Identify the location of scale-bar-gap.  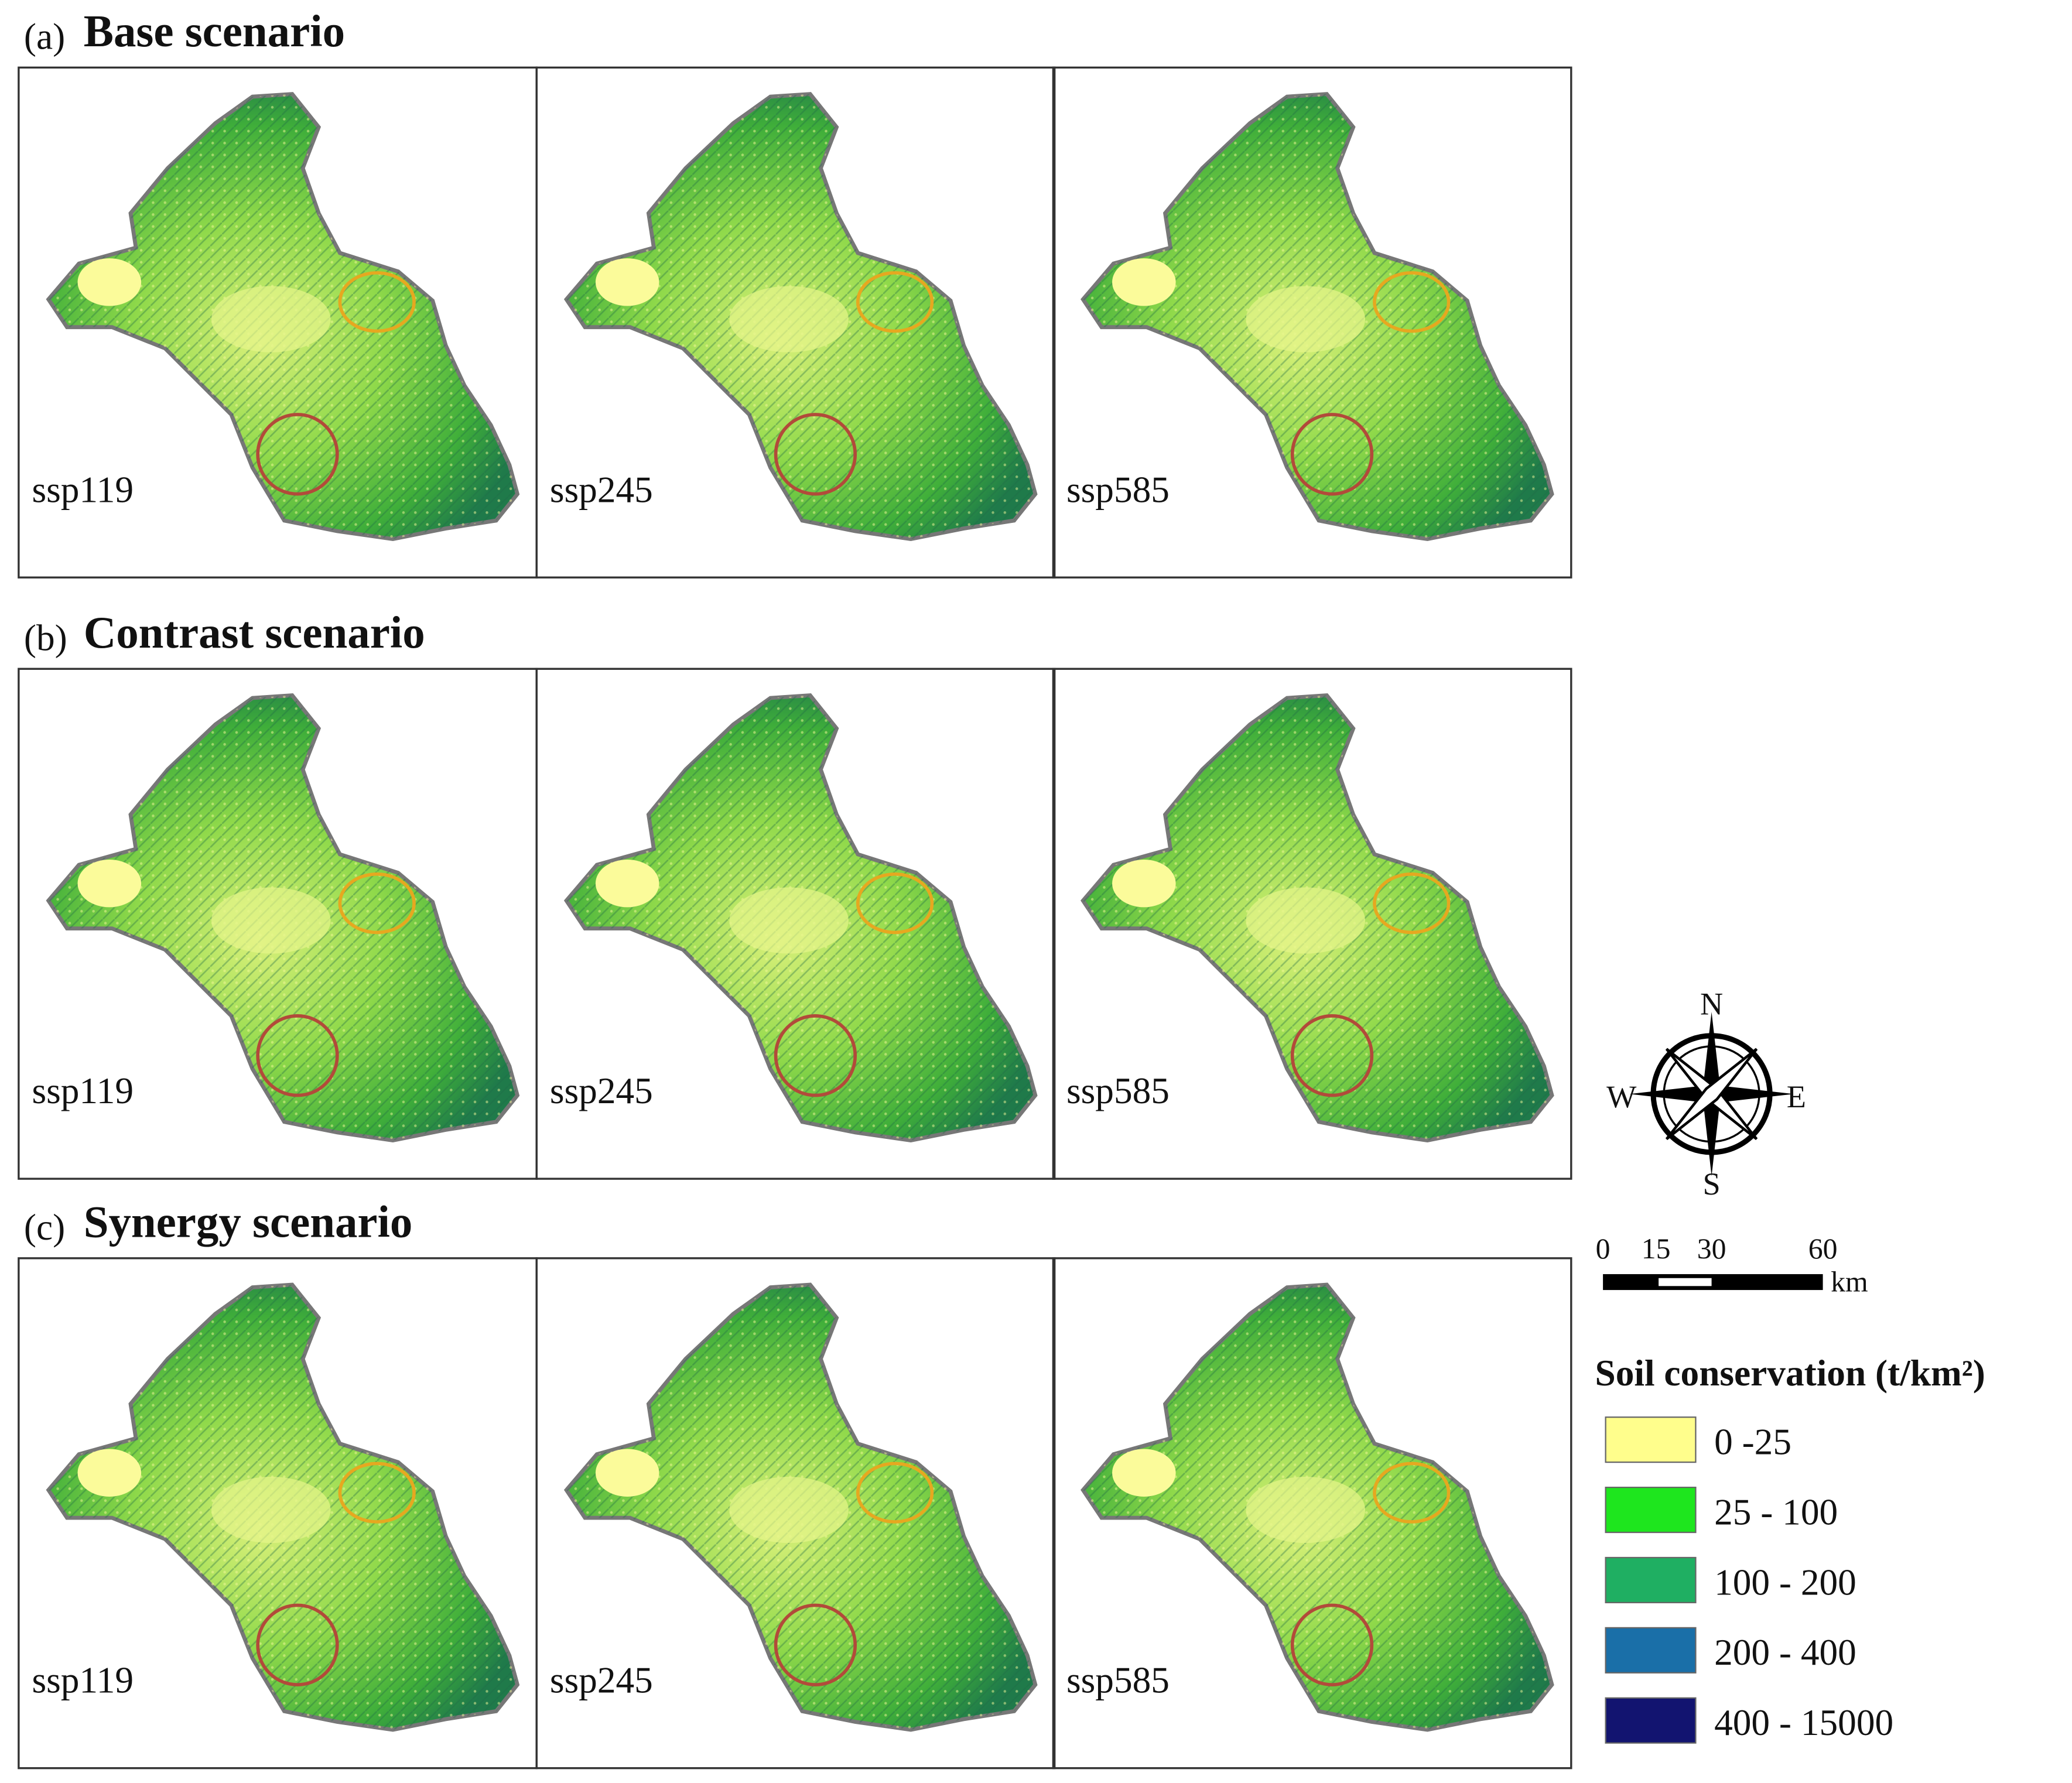
(1686, 1282).